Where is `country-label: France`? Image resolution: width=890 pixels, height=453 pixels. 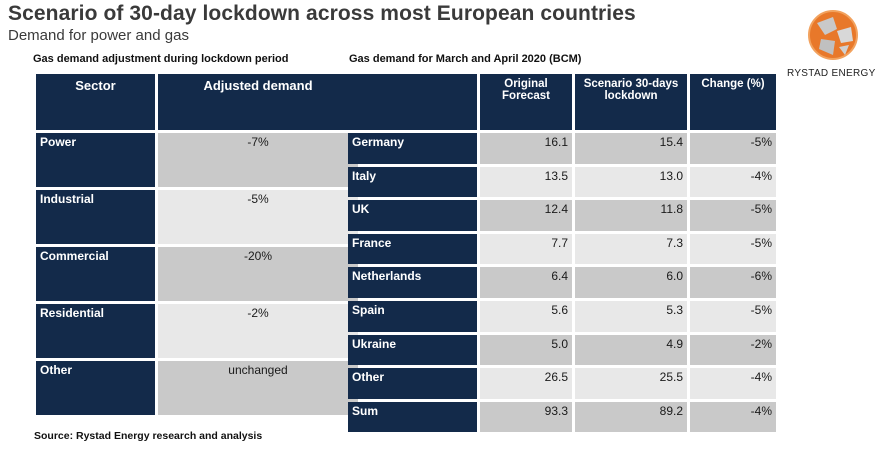 country-label: France is located at coordinates (412, 249).